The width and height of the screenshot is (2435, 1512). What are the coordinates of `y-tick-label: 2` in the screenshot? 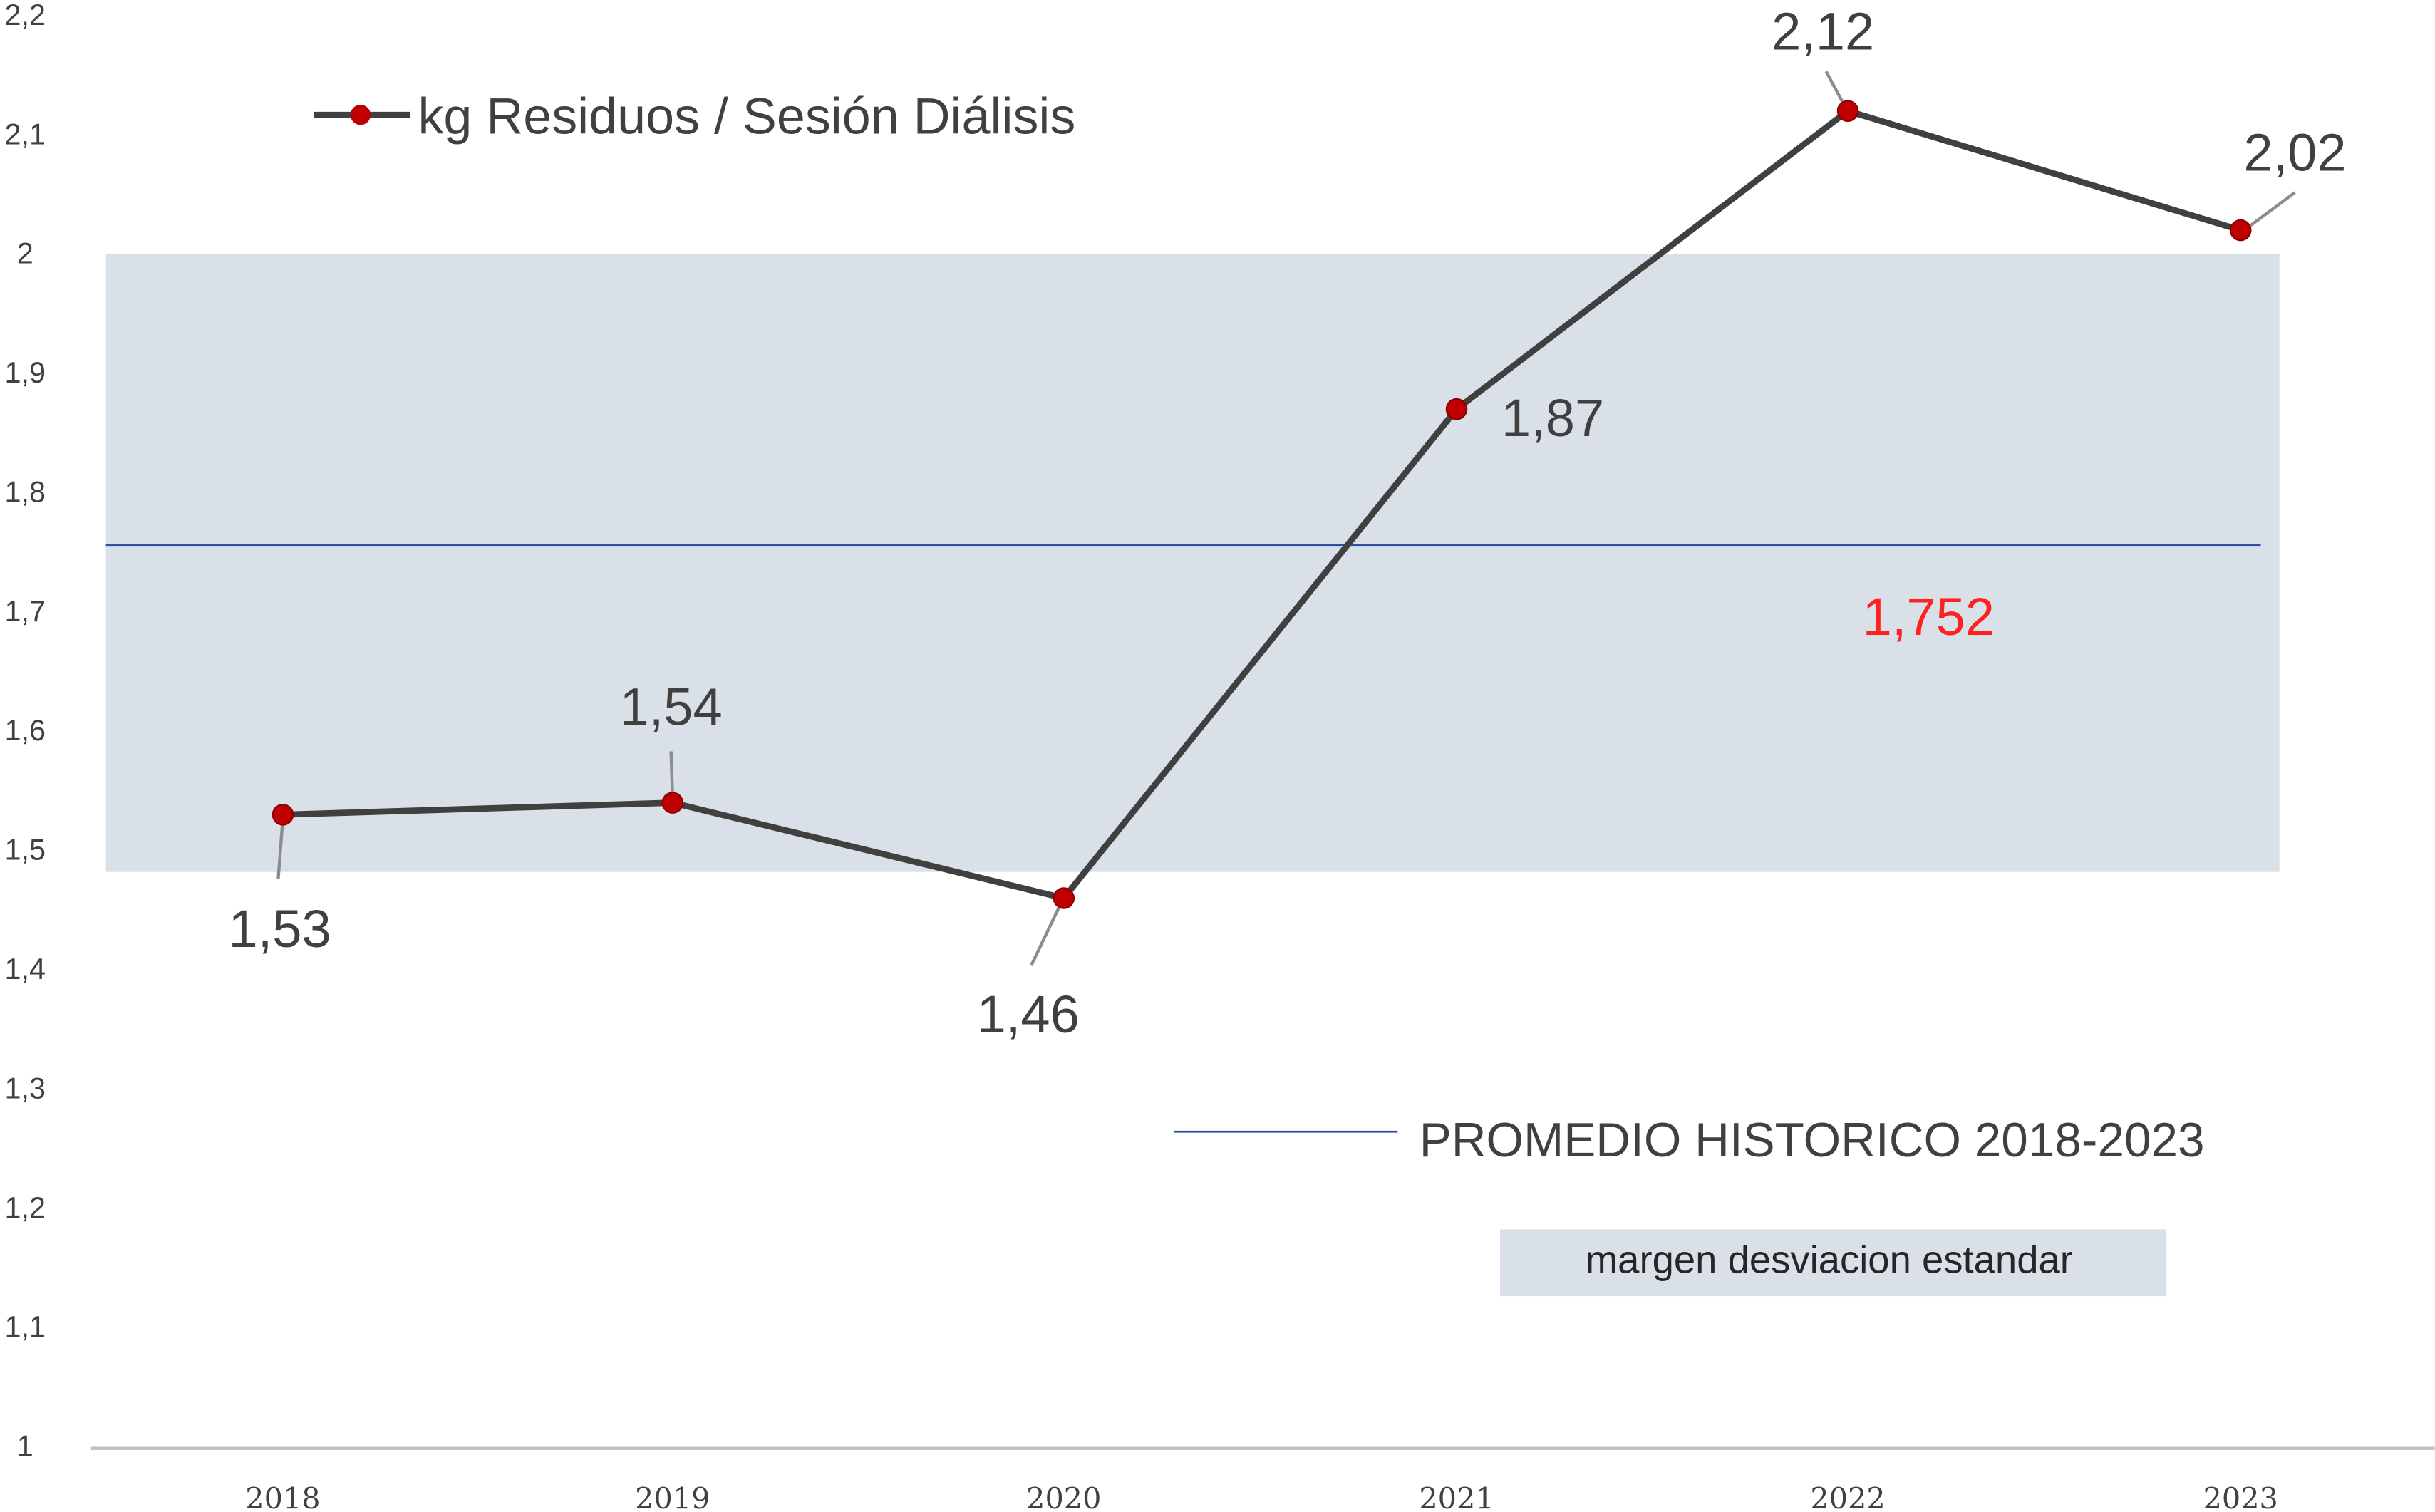 It's located at (25, 254).